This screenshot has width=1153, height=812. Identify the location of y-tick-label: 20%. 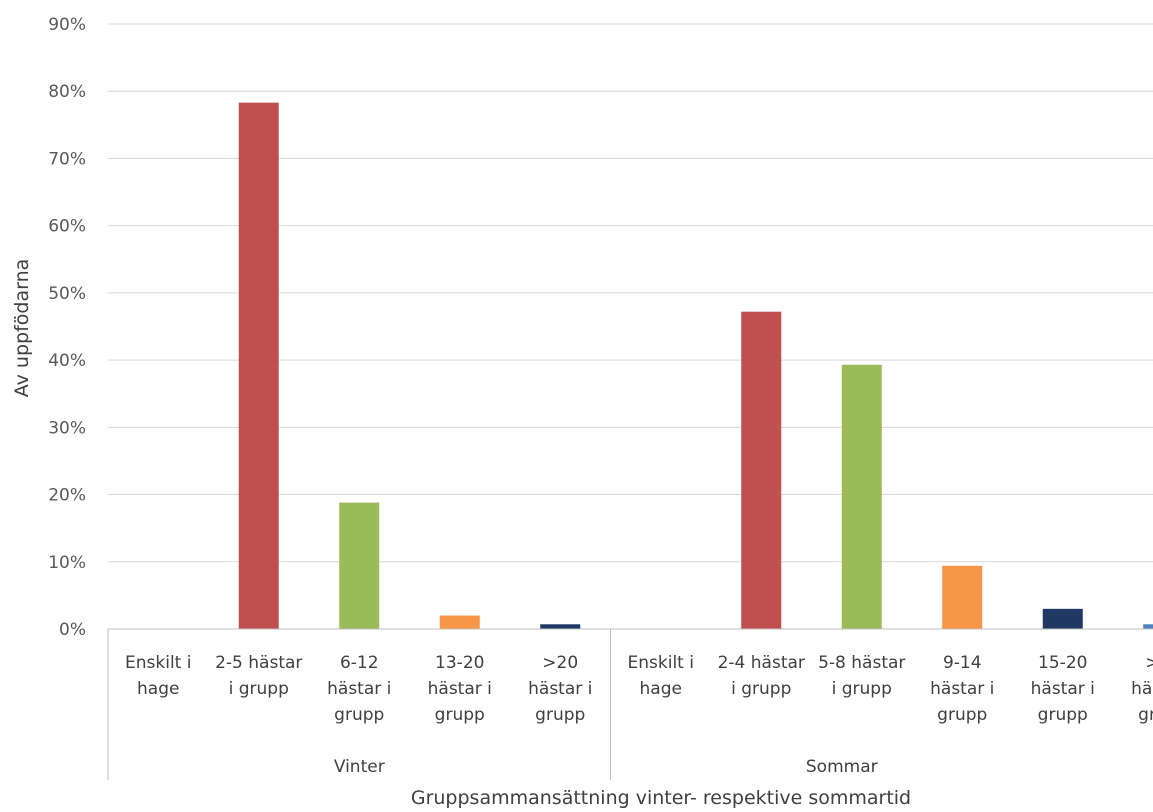
(67, 496).